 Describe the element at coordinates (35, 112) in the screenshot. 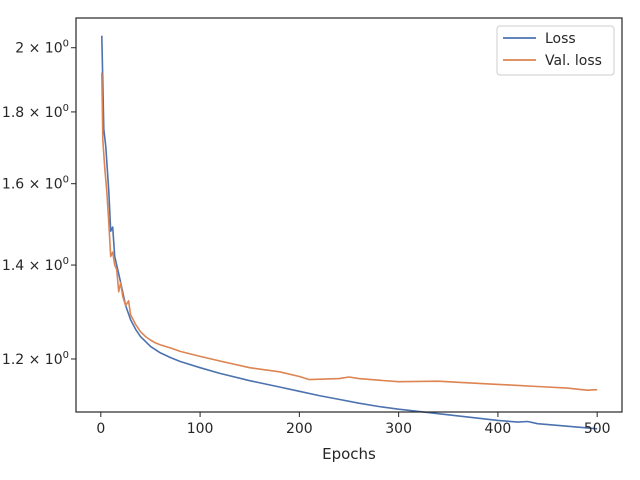

I see `y-tick-label: 1.8 × 100` at that location.